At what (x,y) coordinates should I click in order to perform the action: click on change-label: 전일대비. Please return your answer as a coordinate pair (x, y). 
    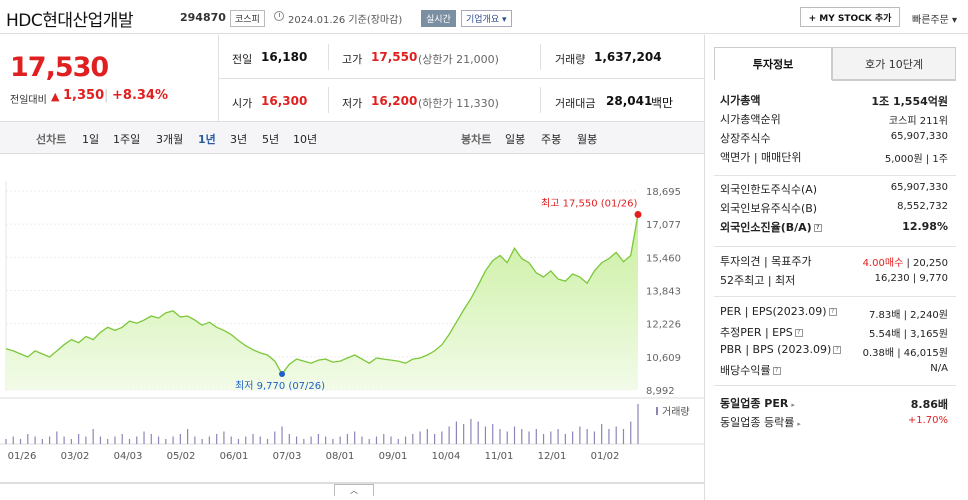
    Looking at the image, I should click on (28, 100).